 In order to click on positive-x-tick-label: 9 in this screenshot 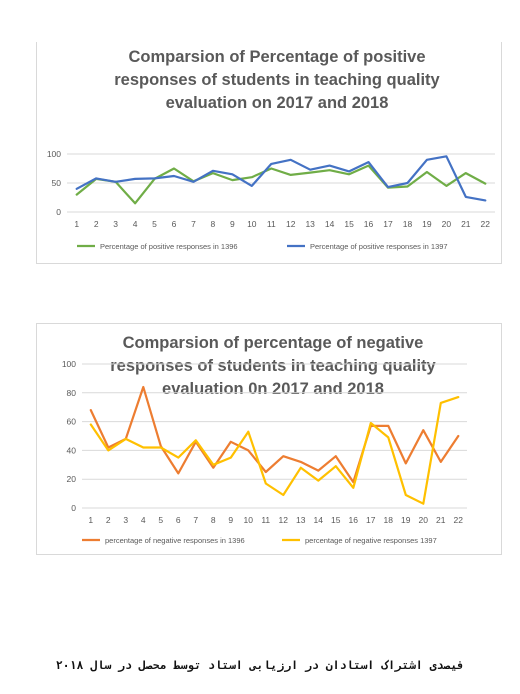, I will do `click(232, 224)`.